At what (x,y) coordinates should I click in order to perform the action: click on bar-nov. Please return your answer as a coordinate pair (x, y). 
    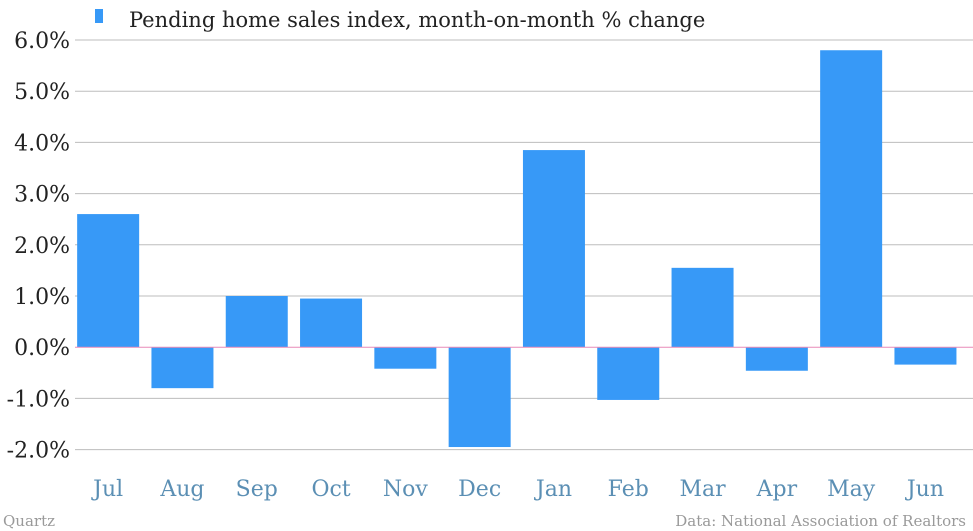
    Looking at the image, I should click on (405, 358).